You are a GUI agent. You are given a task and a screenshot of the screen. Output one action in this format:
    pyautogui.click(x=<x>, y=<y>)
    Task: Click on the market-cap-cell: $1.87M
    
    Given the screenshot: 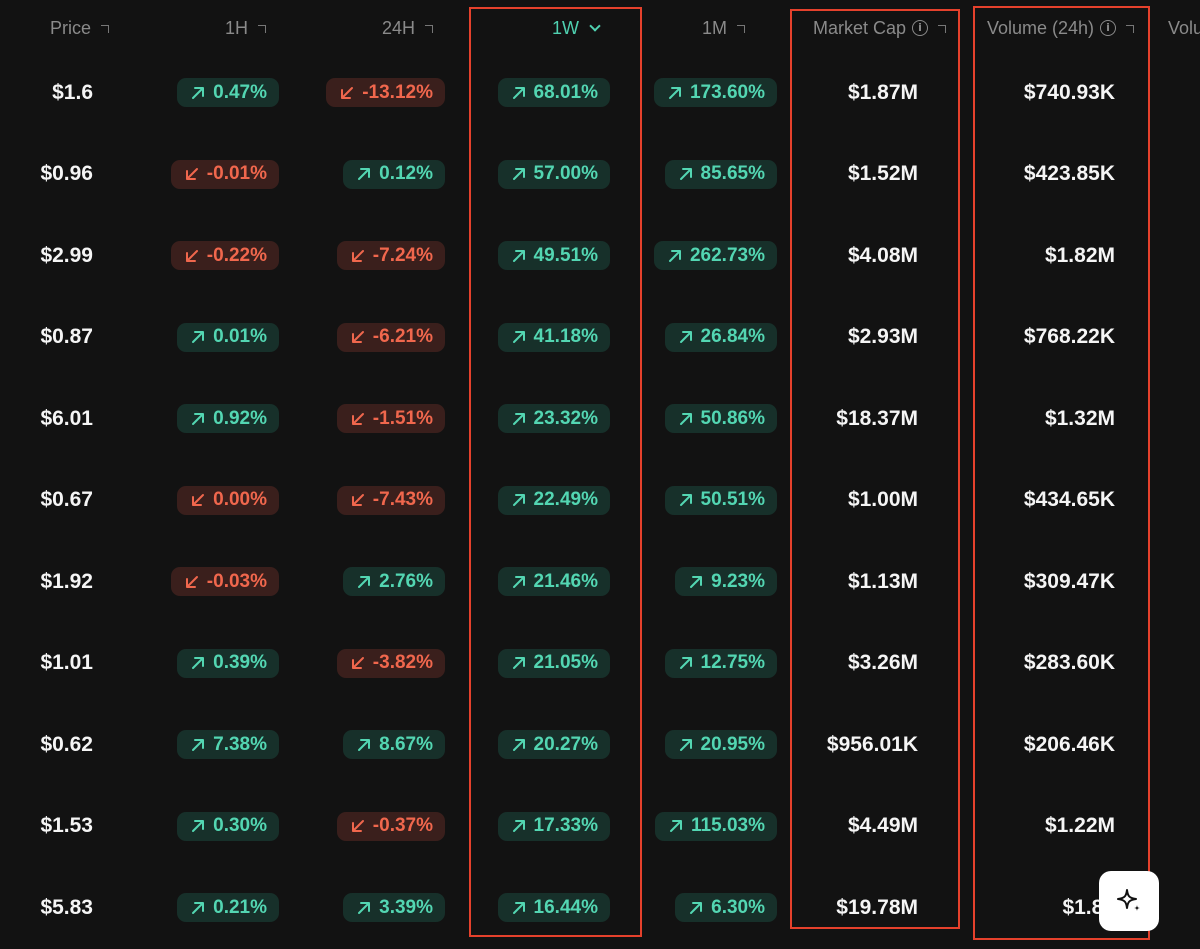 What is the action you would take?
    pyautogui.click(x=882, y=92)
    